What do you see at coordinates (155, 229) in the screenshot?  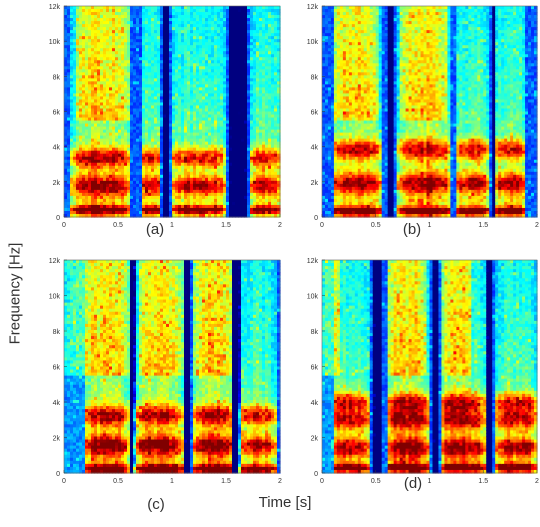 I see `panel-label: (a)` at bounding box center [155, 229].